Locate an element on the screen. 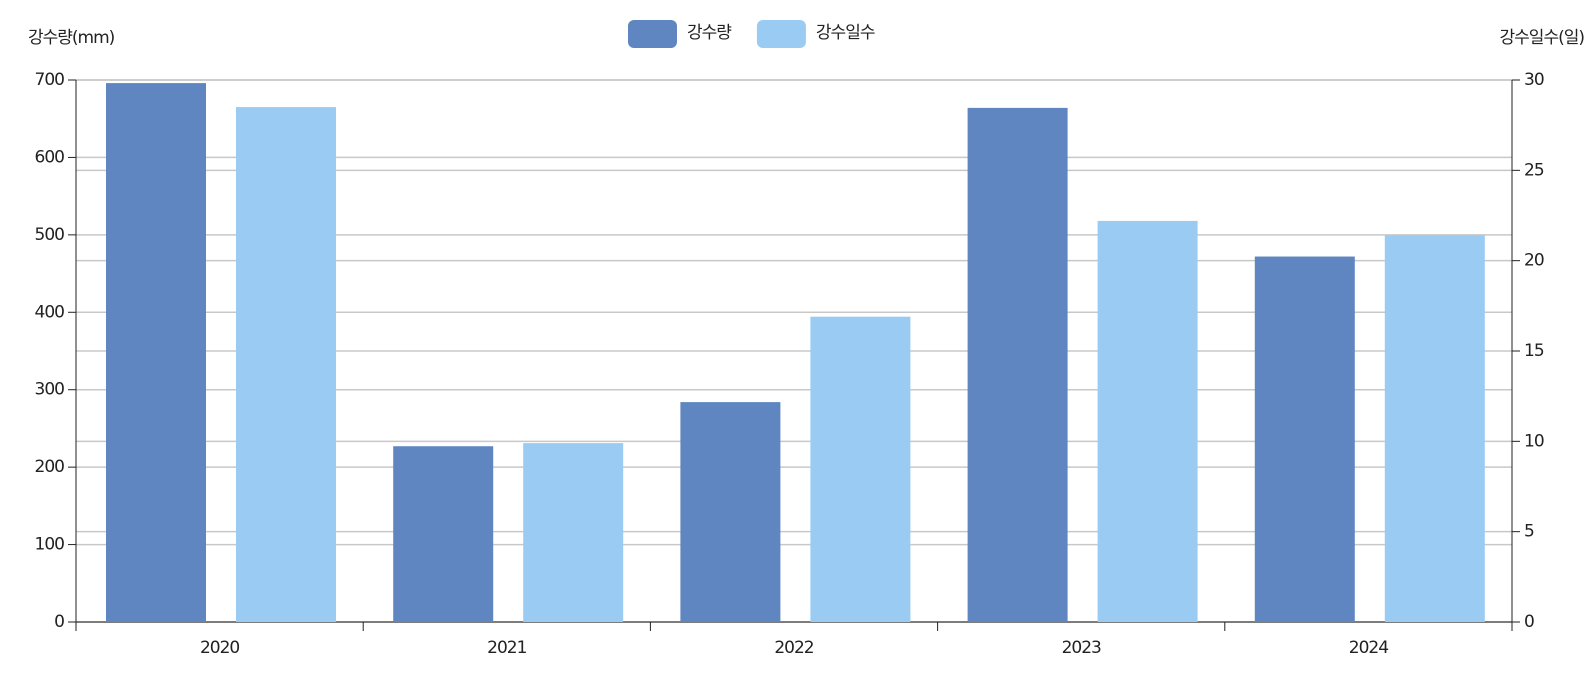  y2-tick-label: 25 is located at coordinates (1534, 170).